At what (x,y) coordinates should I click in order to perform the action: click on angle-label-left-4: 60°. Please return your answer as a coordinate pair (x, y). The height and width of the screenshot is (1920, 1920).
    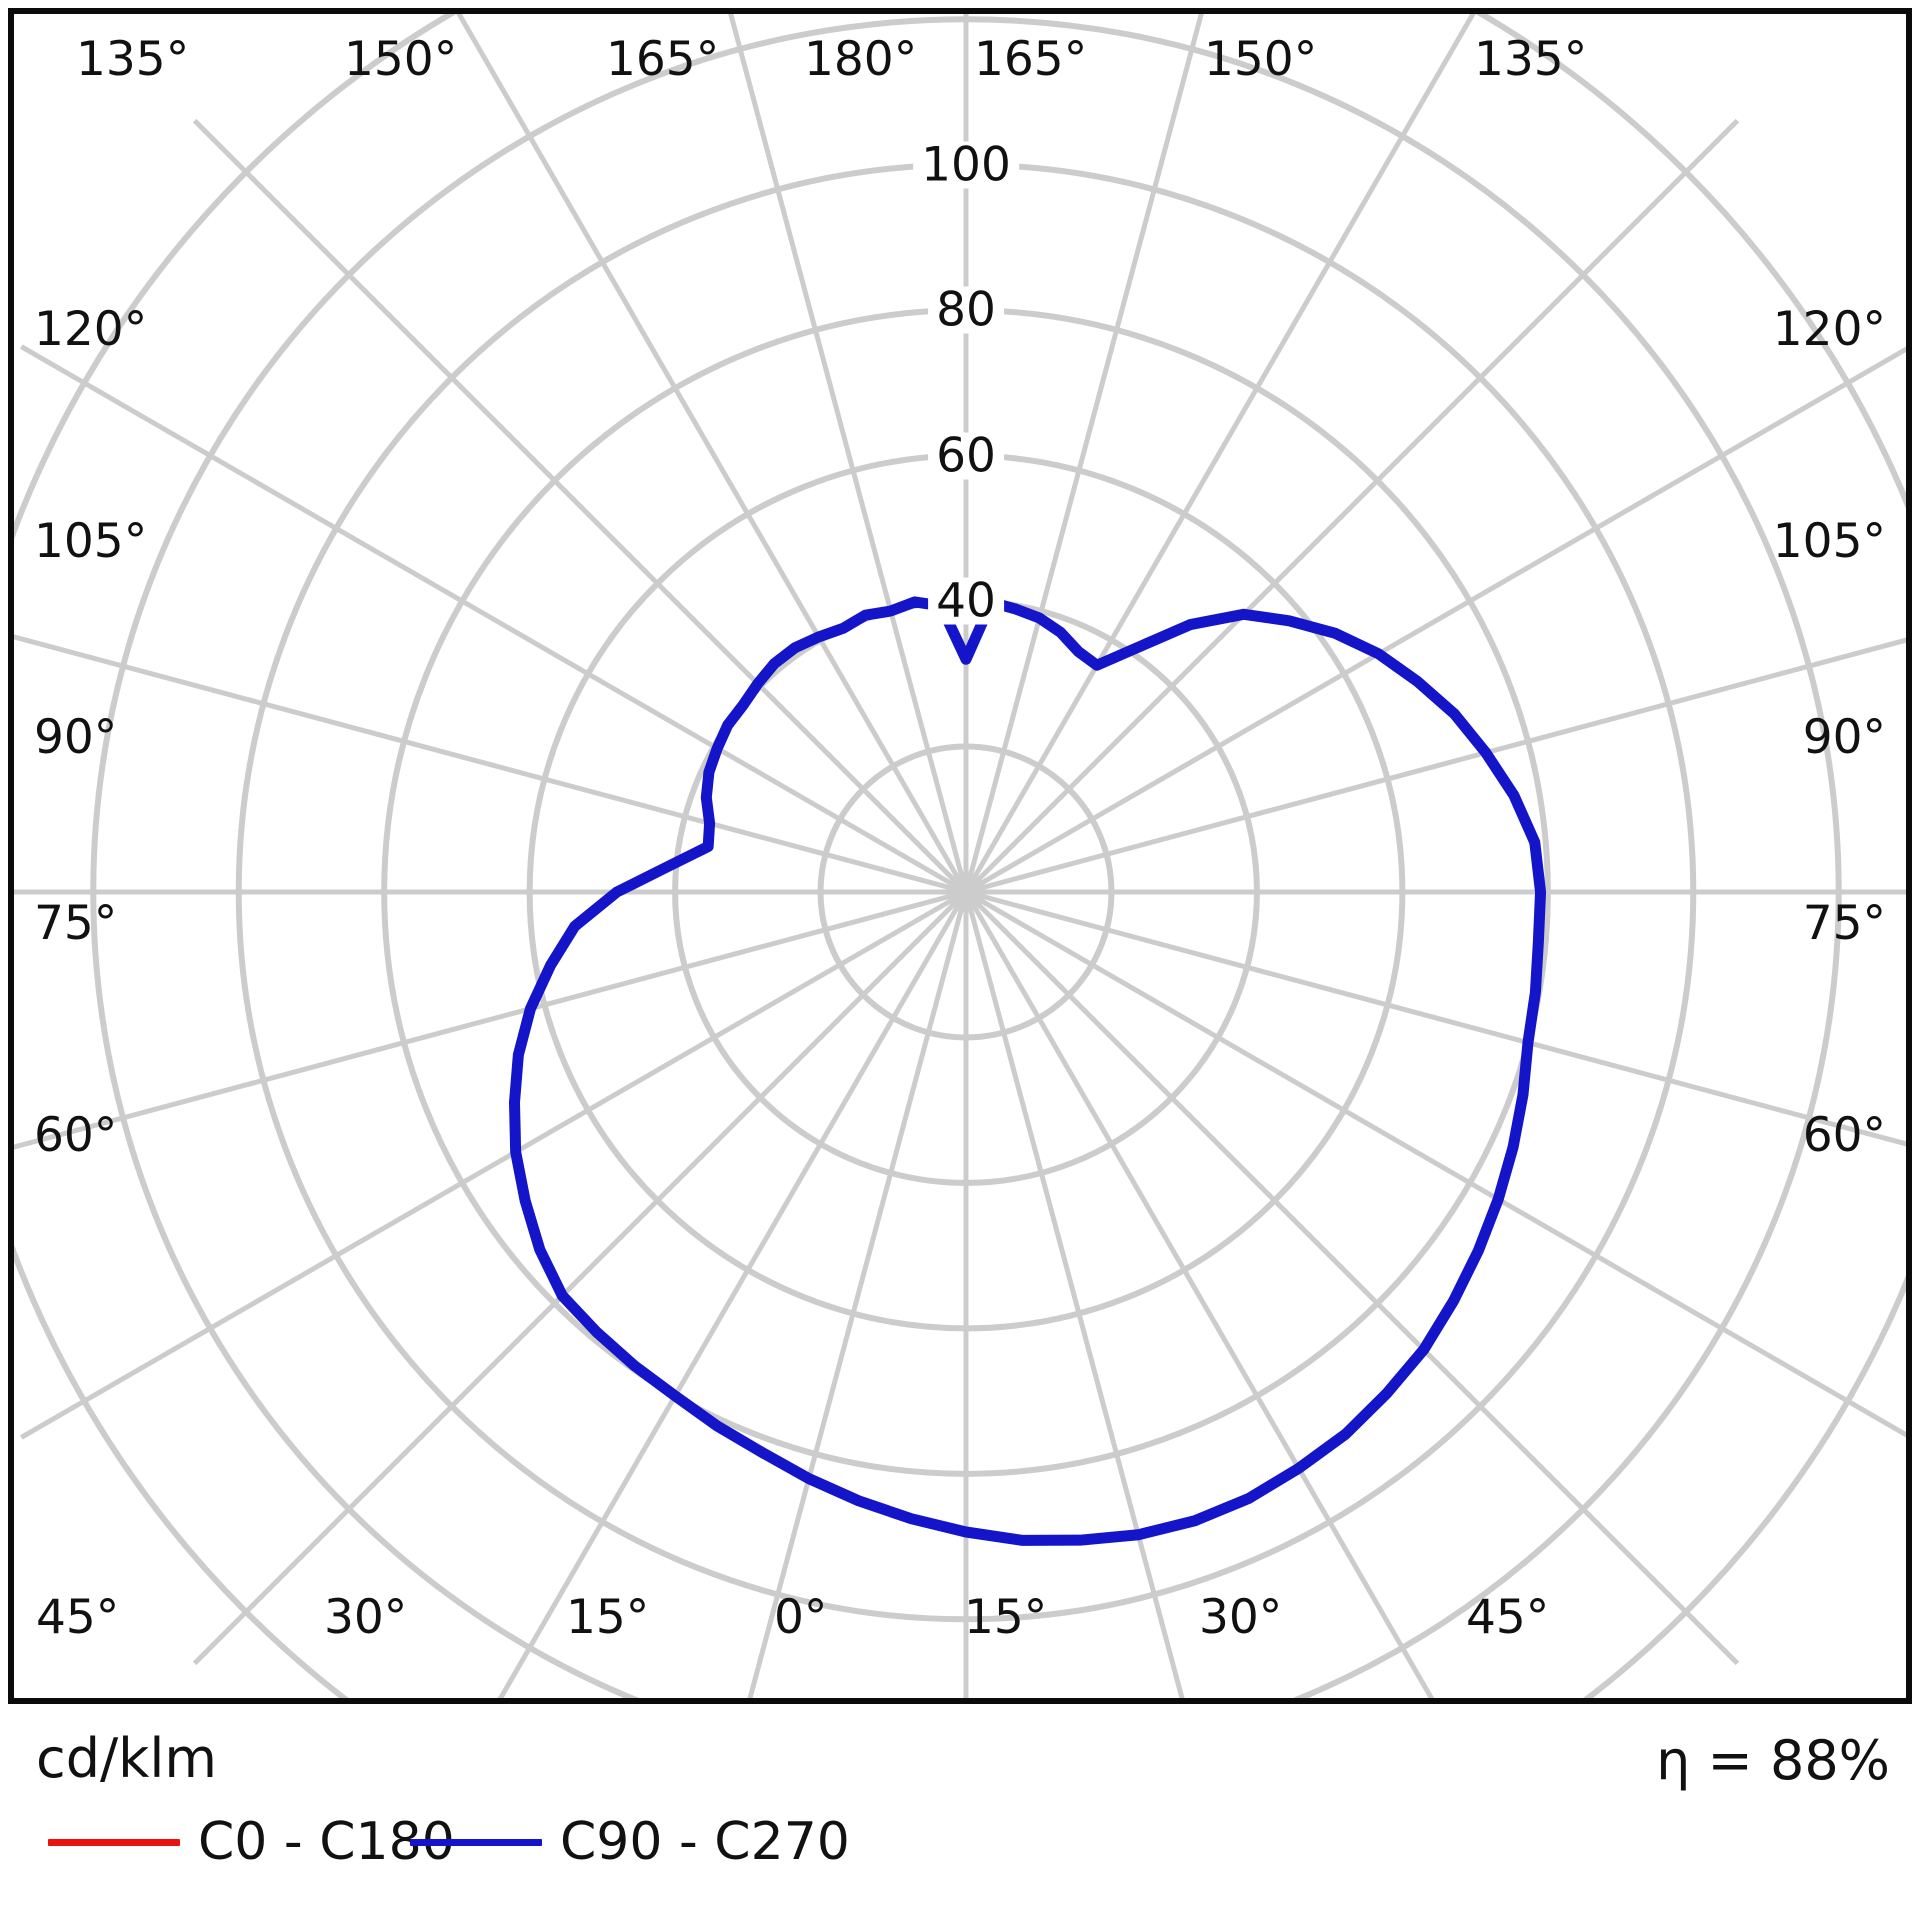
    Looking at the image, I should click on (76, 1135).